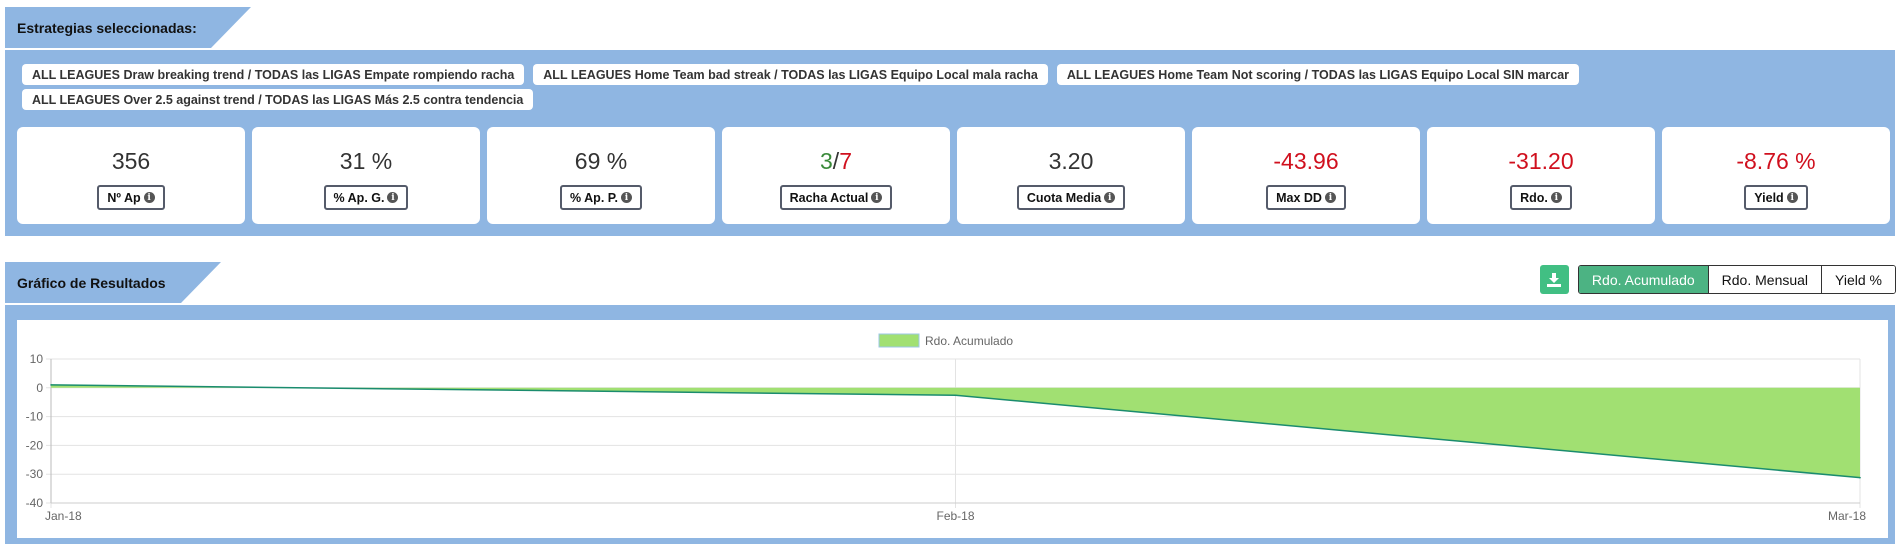 Image resolution: width=1900 pixels, height=548 pixels. Describe the element at coordinates (601, 175) in the screenshot. I see `stat-card-pct-lost: 69 % % Ap. P. i` at that location.